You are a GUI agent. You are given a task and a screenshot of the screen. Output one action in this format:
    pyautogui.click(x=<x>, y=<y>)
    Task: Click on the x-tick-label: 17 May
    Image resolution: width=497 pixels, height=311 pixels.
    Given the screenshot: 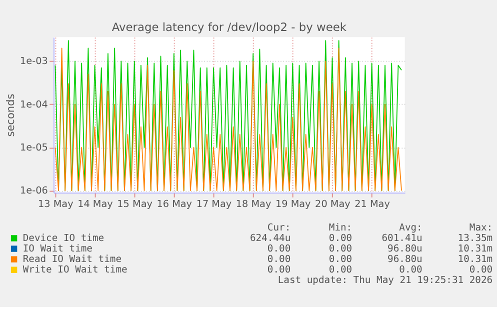 What is the action you would take?
    pyautogui.click(x=214, y=204)
    